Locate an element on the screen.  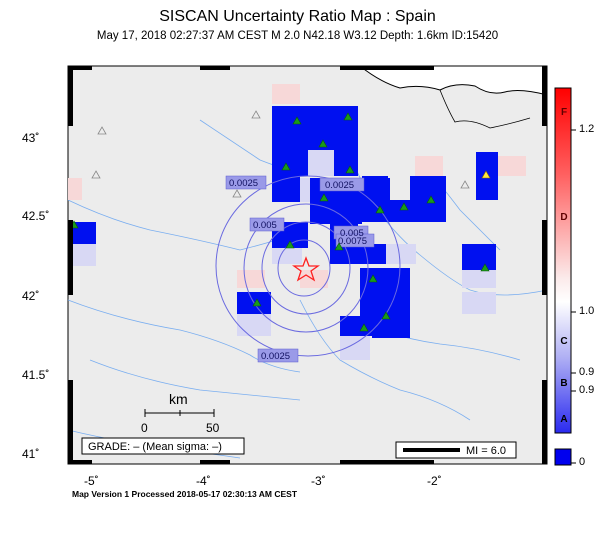
grade-letter: B is located at coordinates (564, 383).